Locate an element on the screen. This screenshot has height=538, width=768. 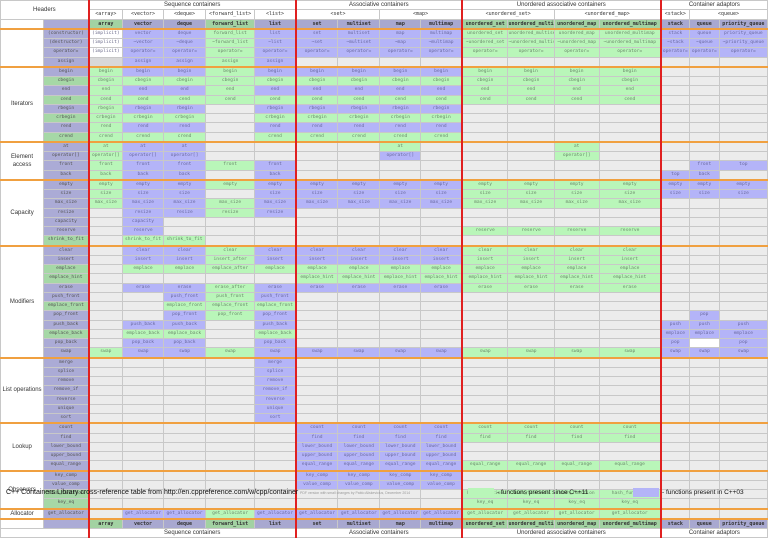
function-cell: sort is located at coordinates (275, 418).